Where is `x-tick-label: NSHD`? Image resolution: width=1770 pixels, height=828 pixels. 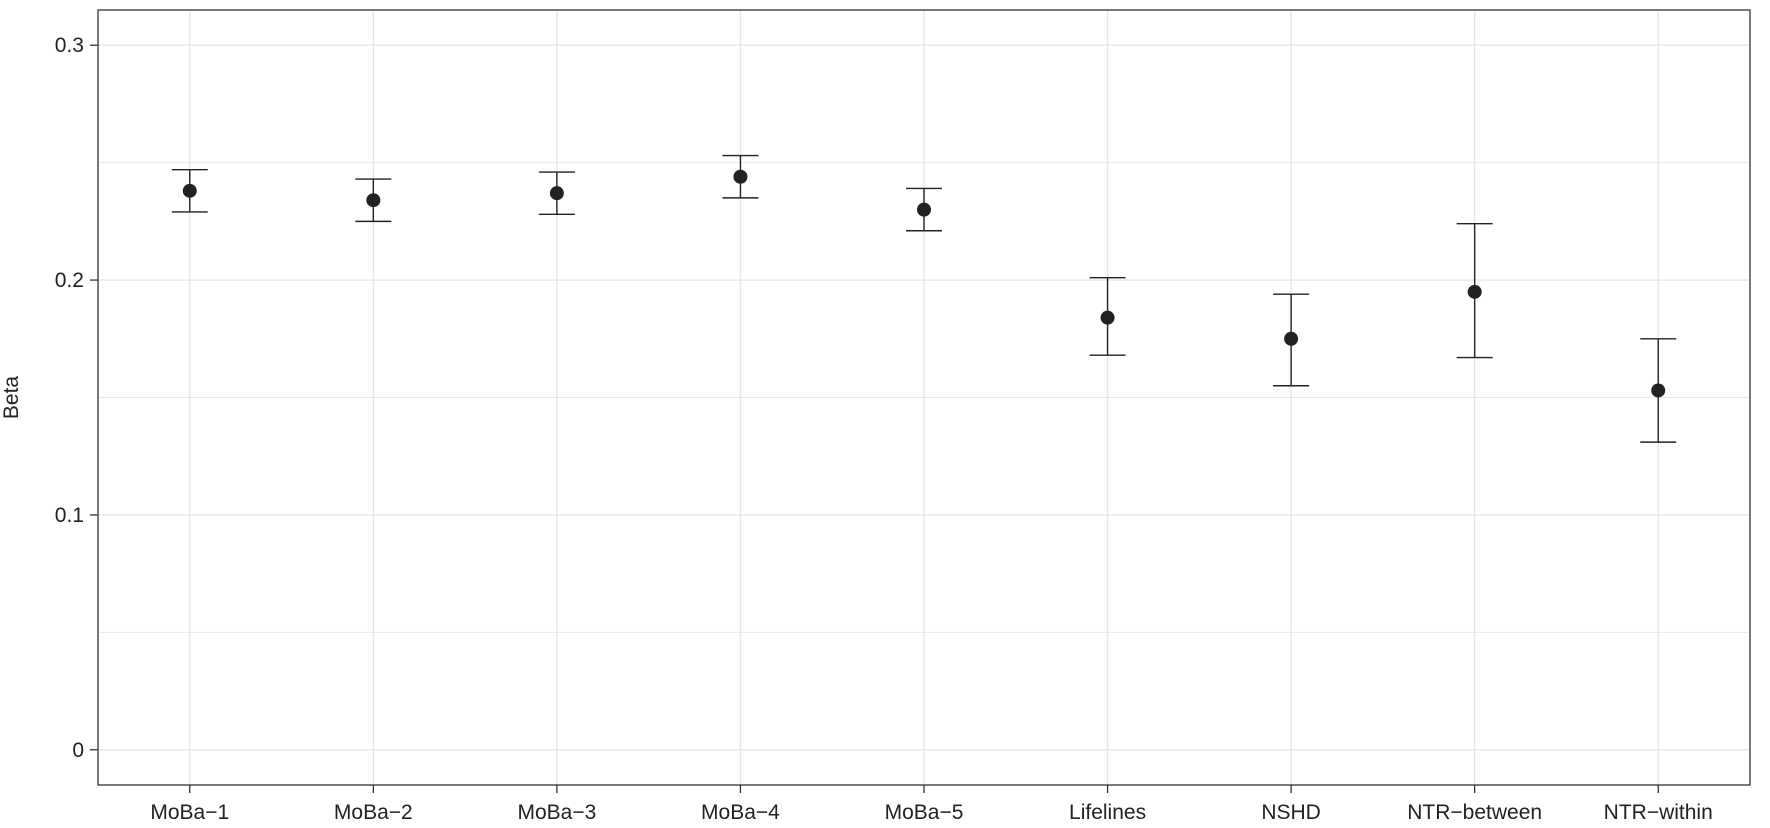
x-tick-label: NSHD is located at coordinates (1291, 812).